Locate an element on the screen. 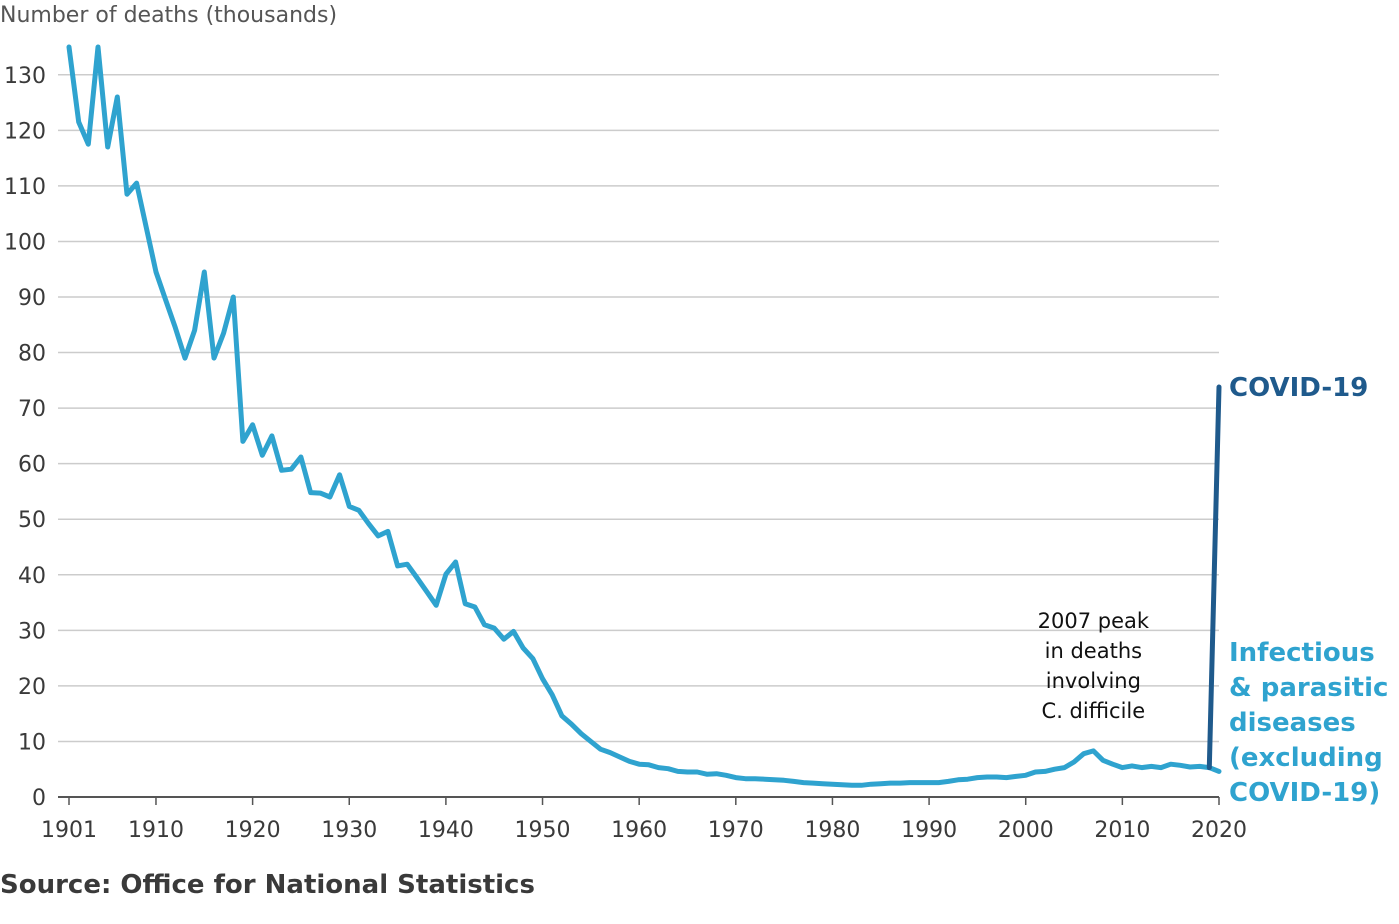  annotation-line: in deaths is located at coordinates (1093, 651).